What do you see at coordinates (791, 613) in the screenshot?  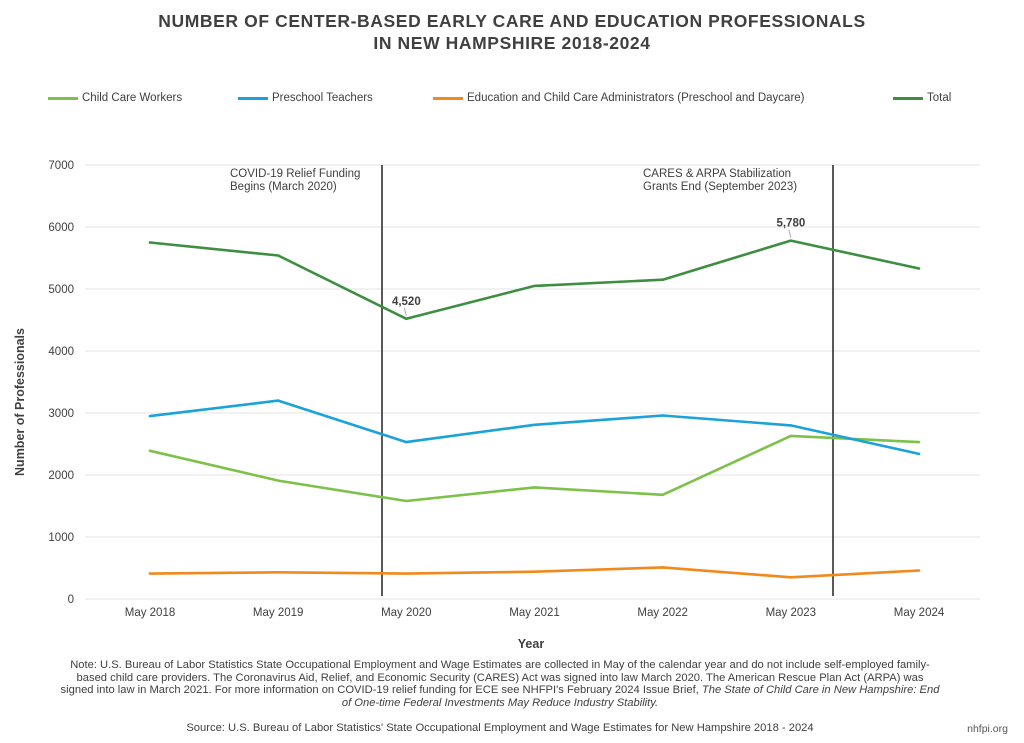 I see `x-tick-label: May 2023` at bounding box center [791, 613].